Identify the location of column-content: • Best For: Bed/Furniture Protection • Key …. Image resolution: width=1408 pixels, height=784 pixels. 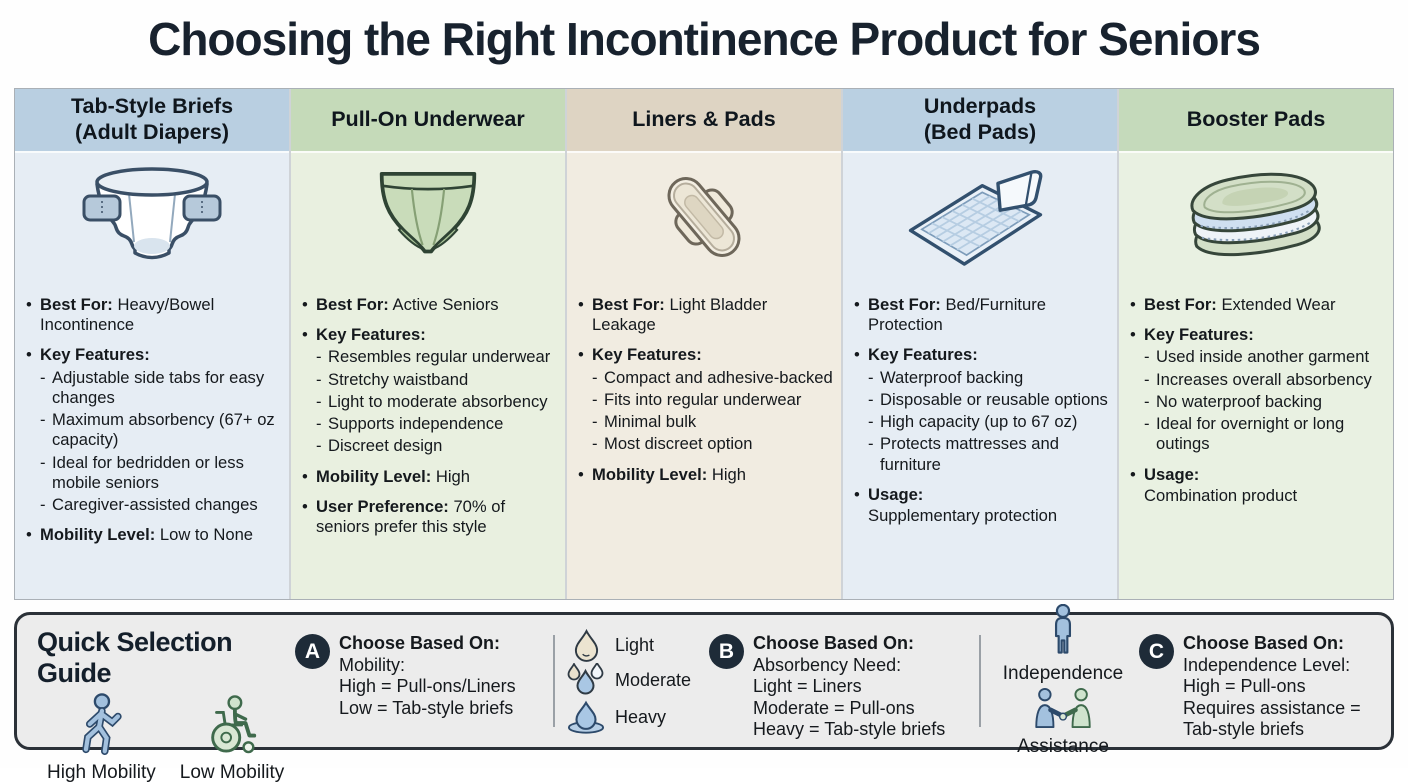
(980, 440).